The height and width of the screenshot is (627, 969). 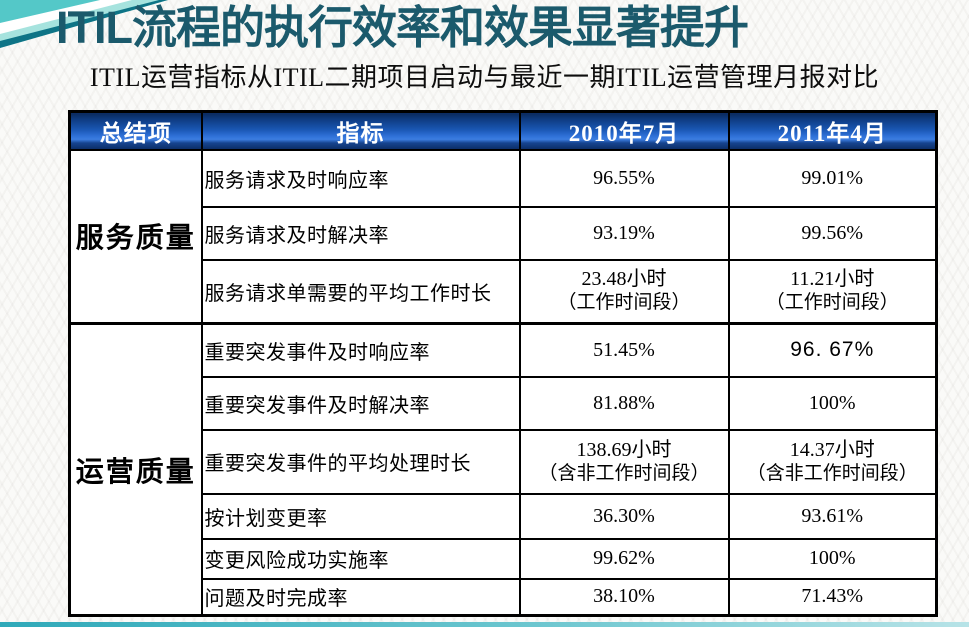 I want to click on group-cell-operation-quality: 运营质量, so click(x=135, y=469).